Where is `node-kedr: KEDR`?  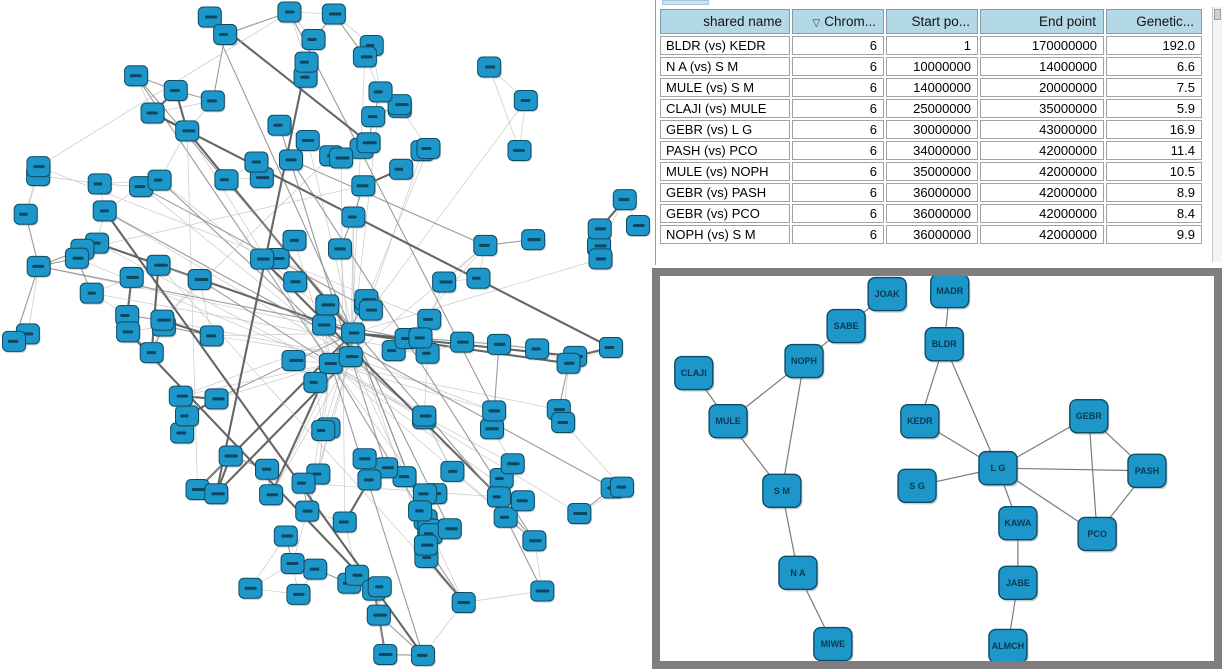
node-kedr: KEDR is located at coordinates (920, 421).